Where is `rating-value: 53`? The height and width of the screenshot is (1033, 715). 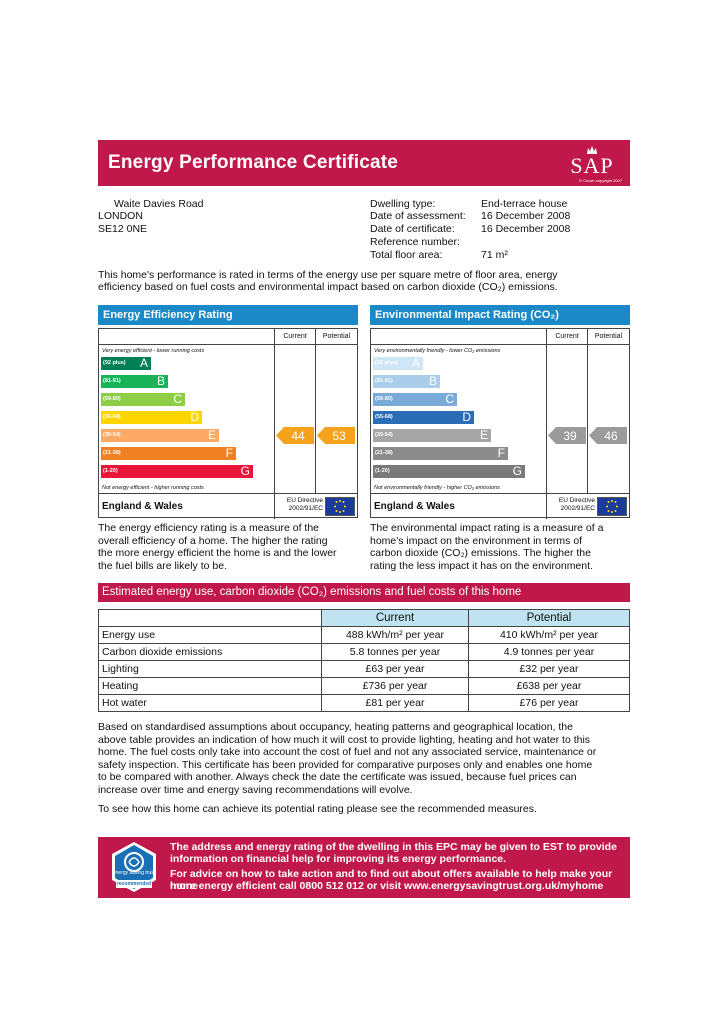 rating-value: 53 is located at coordinates (339, 436).